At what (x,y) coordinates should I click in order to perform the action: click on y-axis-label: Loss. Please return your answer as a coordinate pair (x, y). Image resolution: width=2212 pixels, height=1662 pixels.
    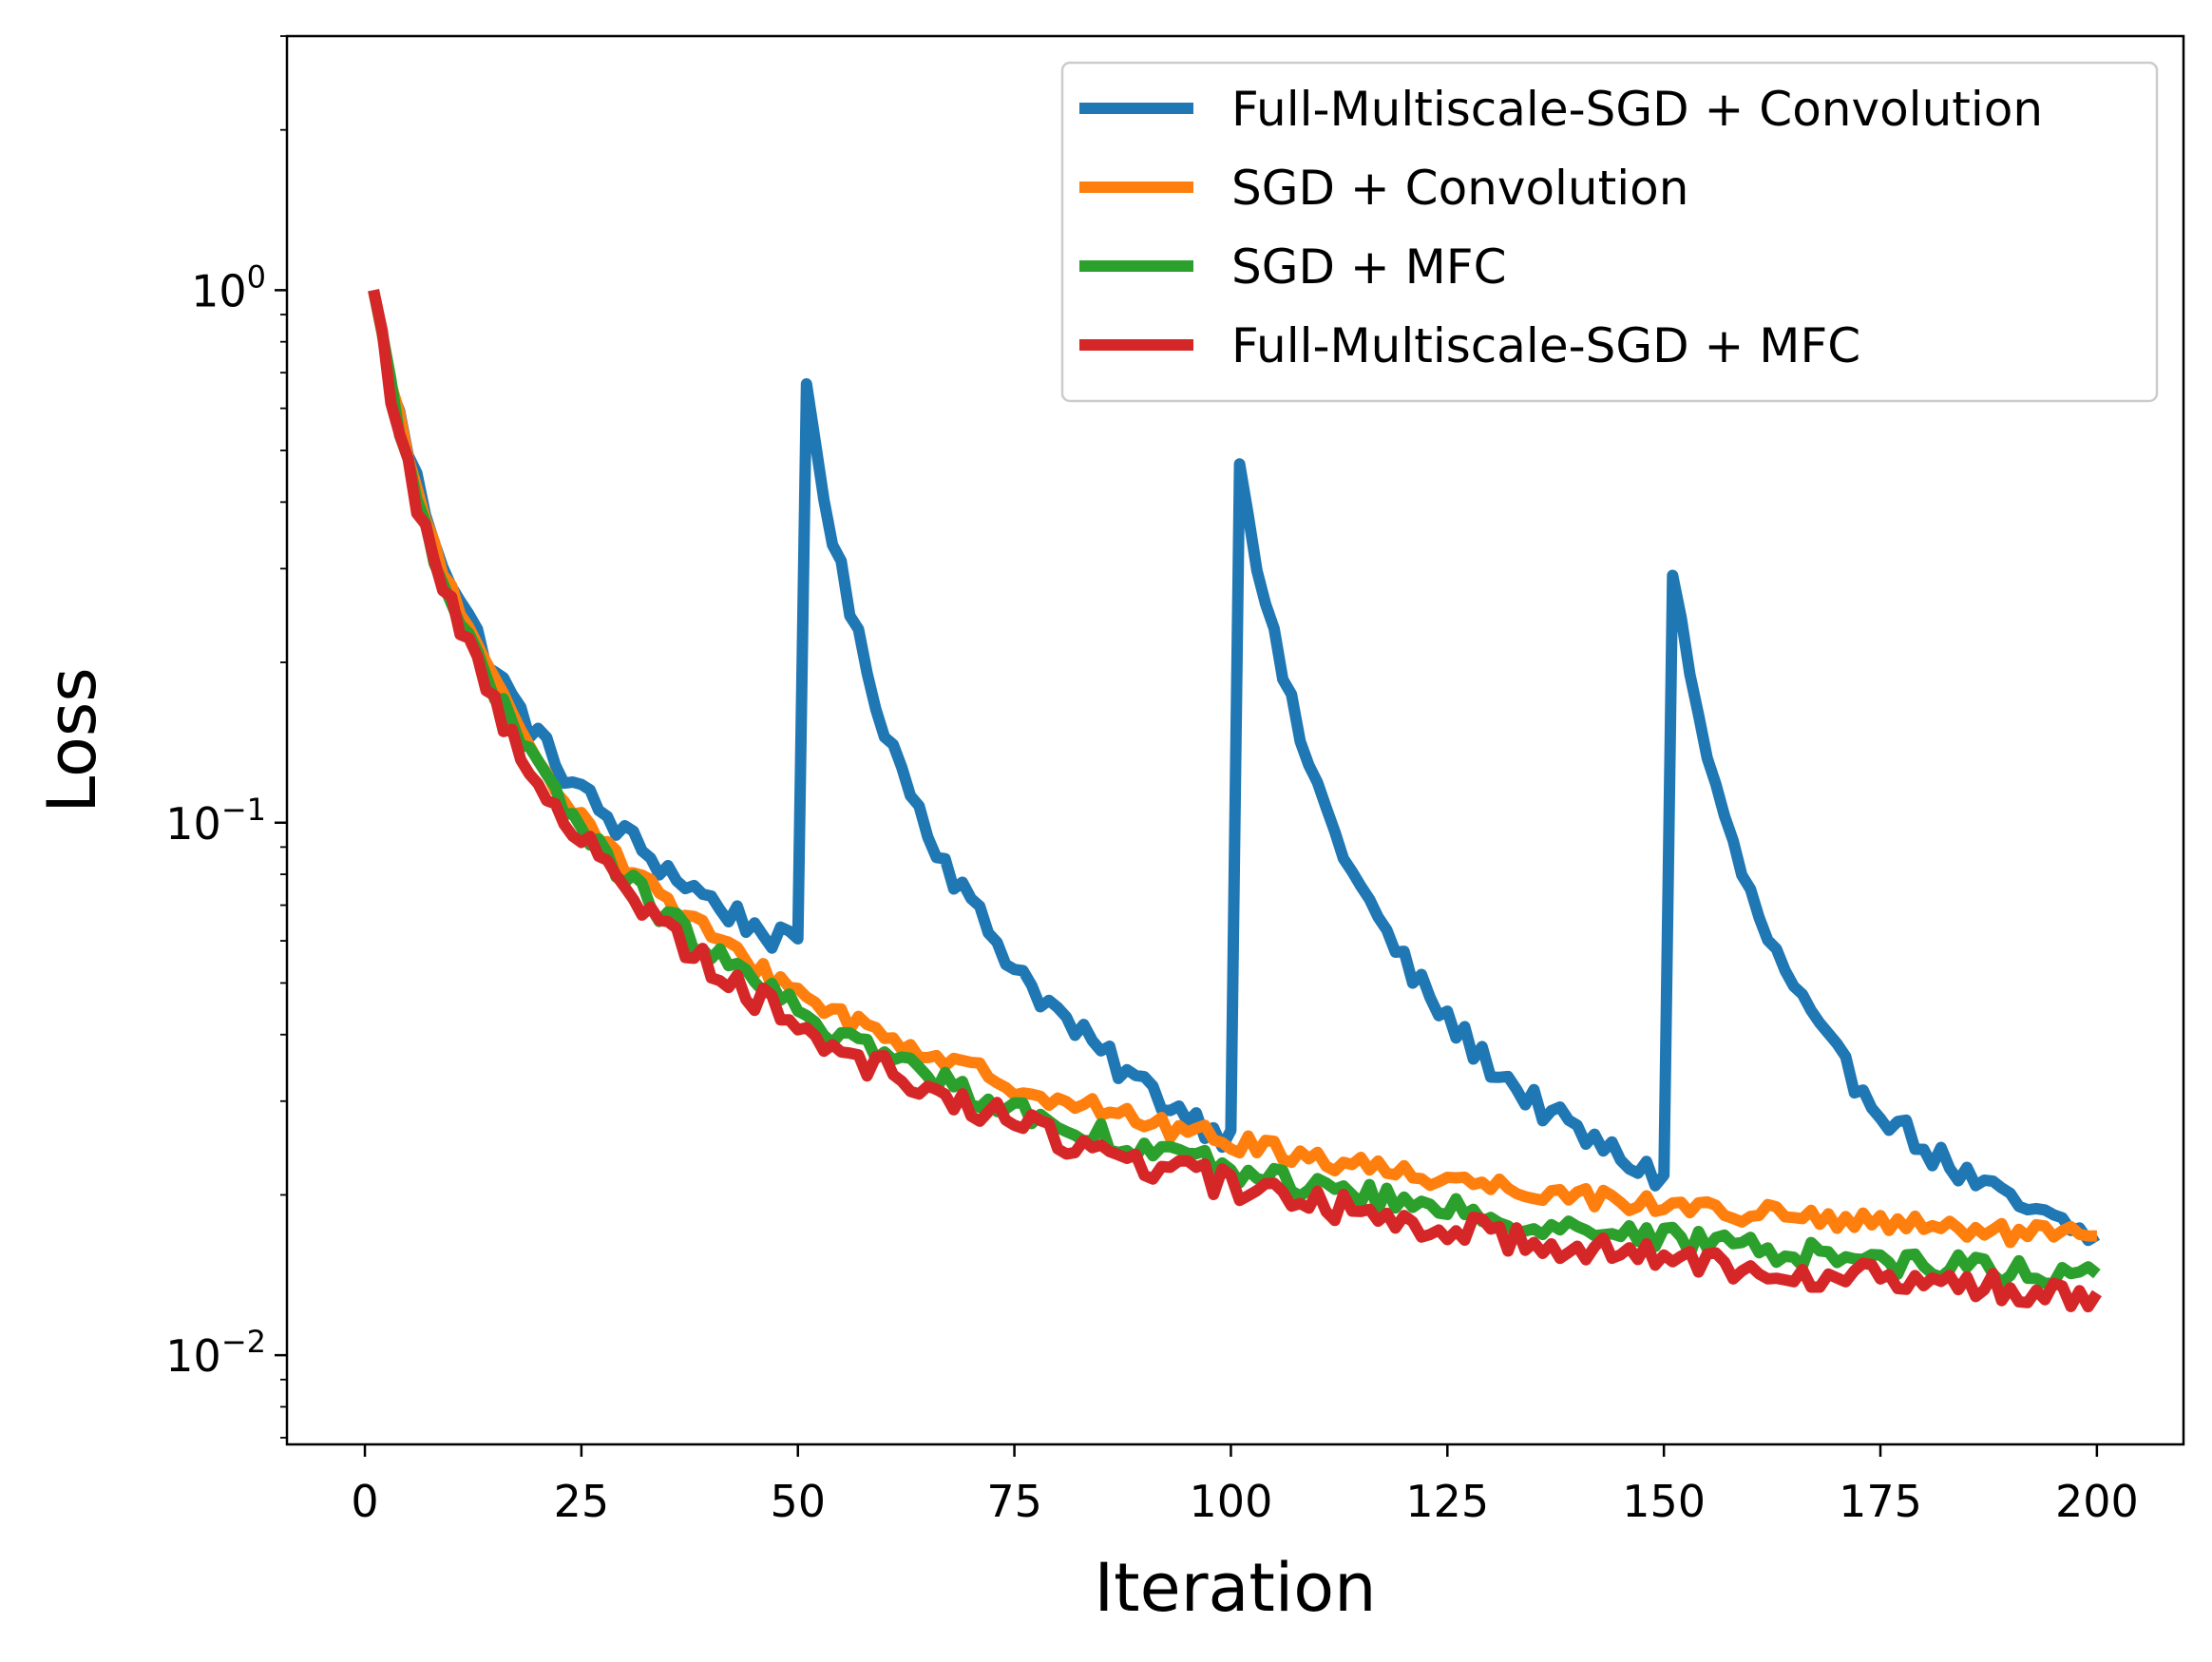
    Looking at the image, I should click on (72, 740).